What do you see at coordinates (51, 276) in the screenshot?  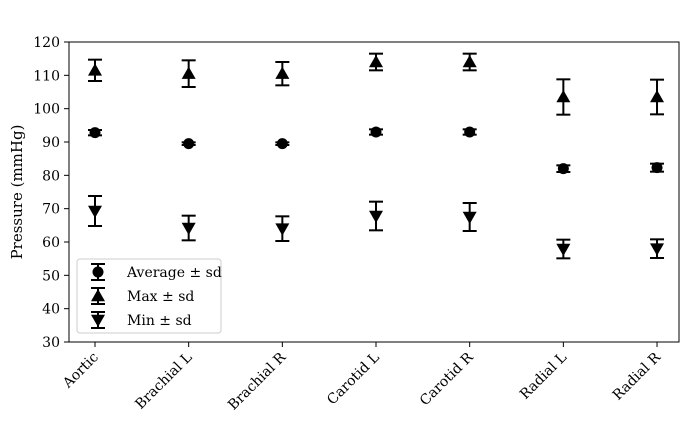 I see `y-tick-label: 50` at bounding box center [51, 276].